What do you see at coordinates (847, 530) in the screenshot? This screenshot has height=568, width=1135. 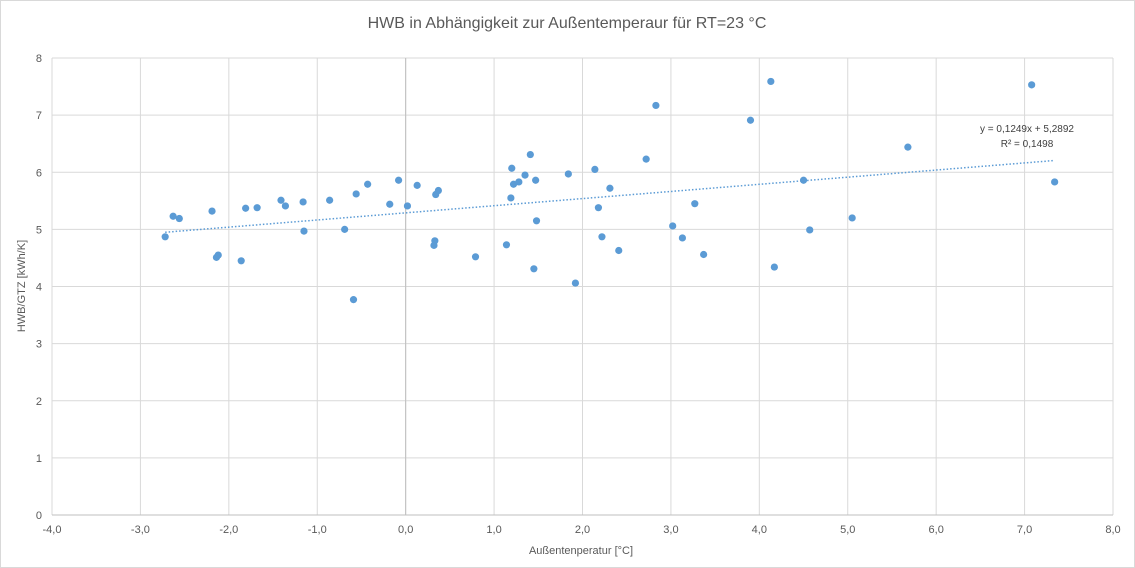 I see `x-tick-label: 5,0` at bounding box center [847, 530].